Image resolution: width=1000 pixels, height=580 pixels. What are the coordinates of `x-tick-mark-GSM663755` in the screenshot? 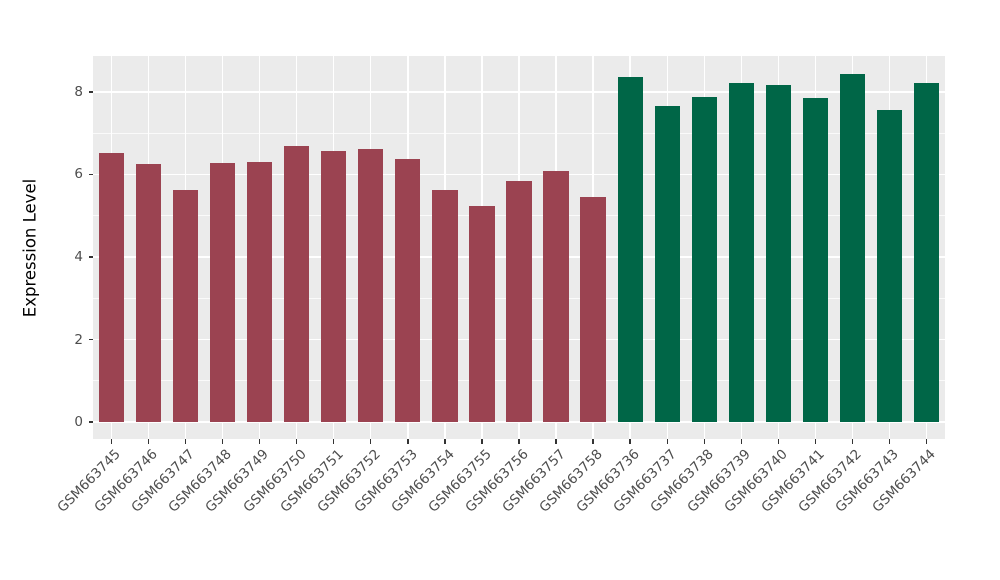 It's located at (482, 441).